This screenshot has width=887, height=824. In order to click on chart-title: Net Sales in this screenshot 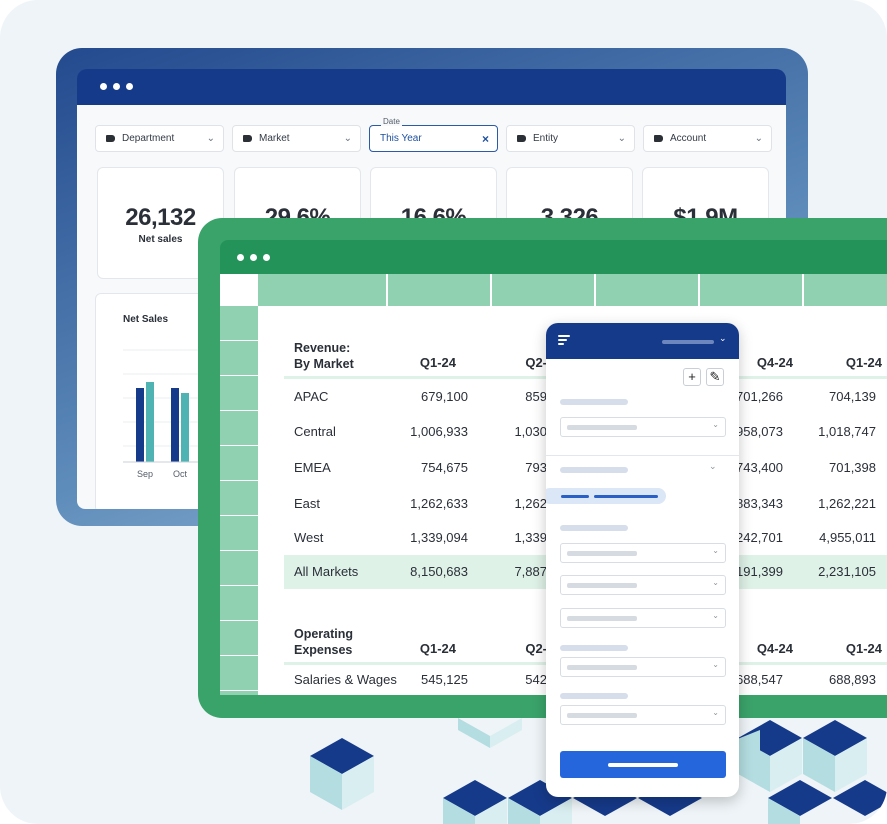, I will do `click(146, 319)`.